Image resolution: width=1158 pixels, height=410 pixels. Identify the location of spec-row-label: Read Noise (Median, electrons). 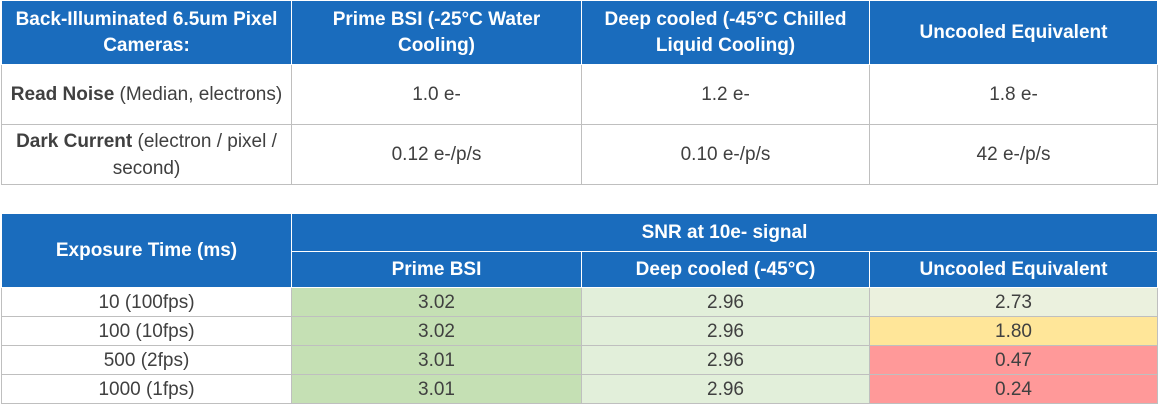
(146, 94).